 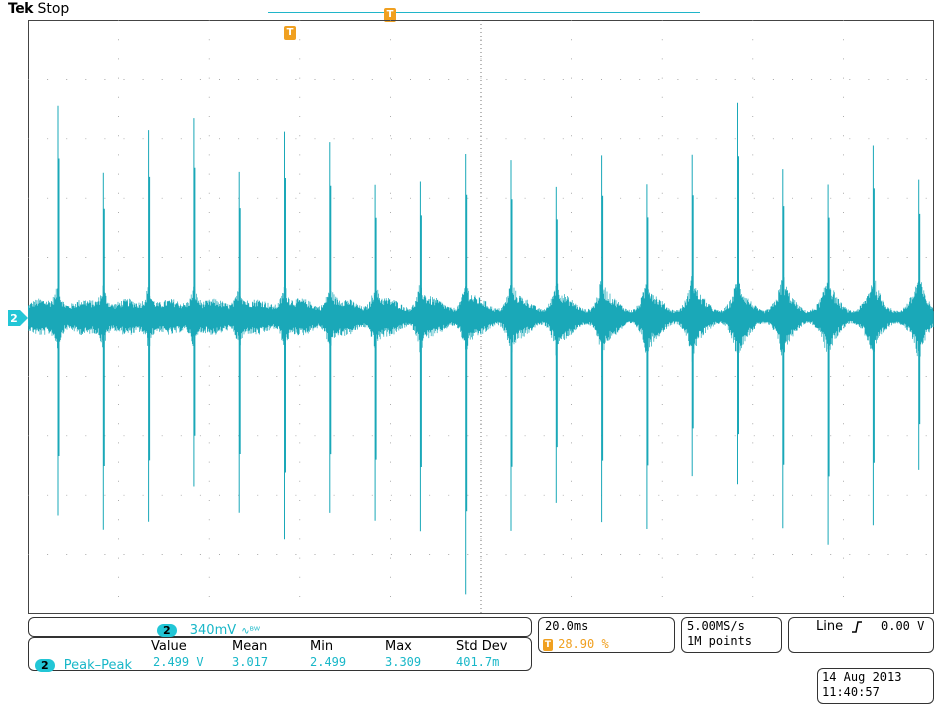 I want to click on measure-stddev: 401.7m, so click(x=478, y=662).